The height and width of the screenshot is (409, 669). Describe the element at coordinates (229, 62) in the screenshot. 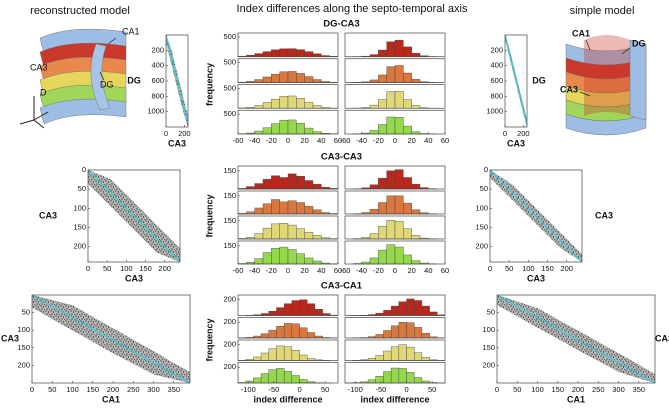

I see `y-tick-label: 500` at that location.